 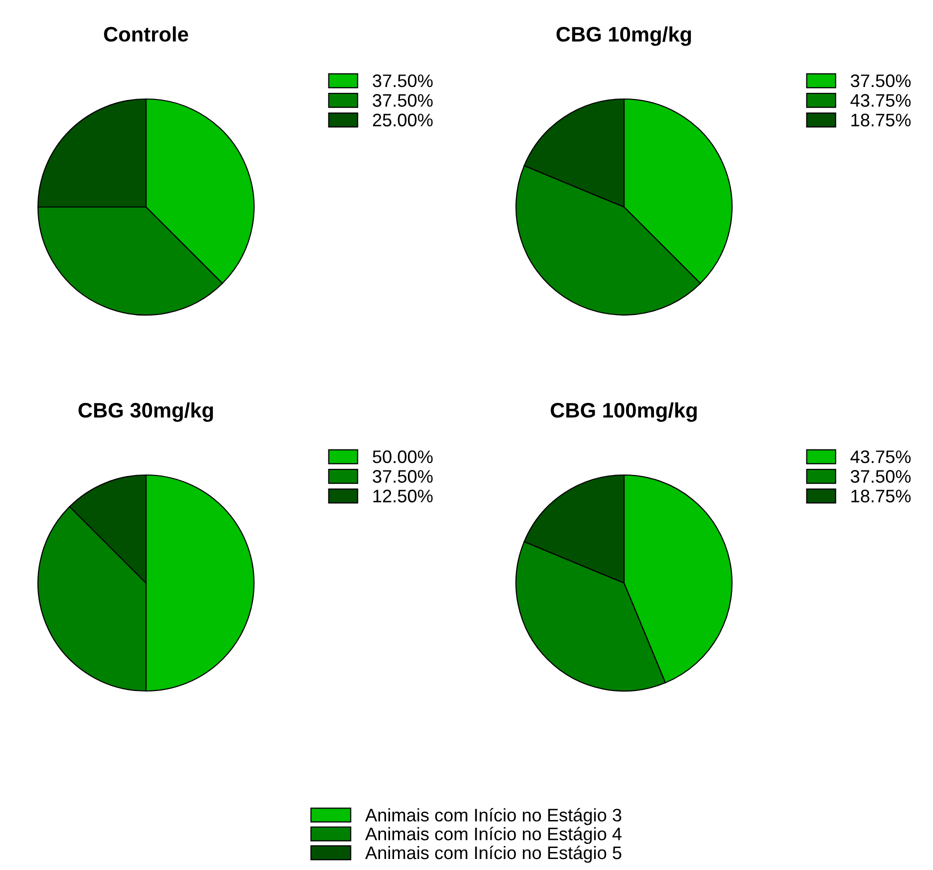 I want to click on category-label: Animais com Início no Estágio 4, so click(x=493, y=835).